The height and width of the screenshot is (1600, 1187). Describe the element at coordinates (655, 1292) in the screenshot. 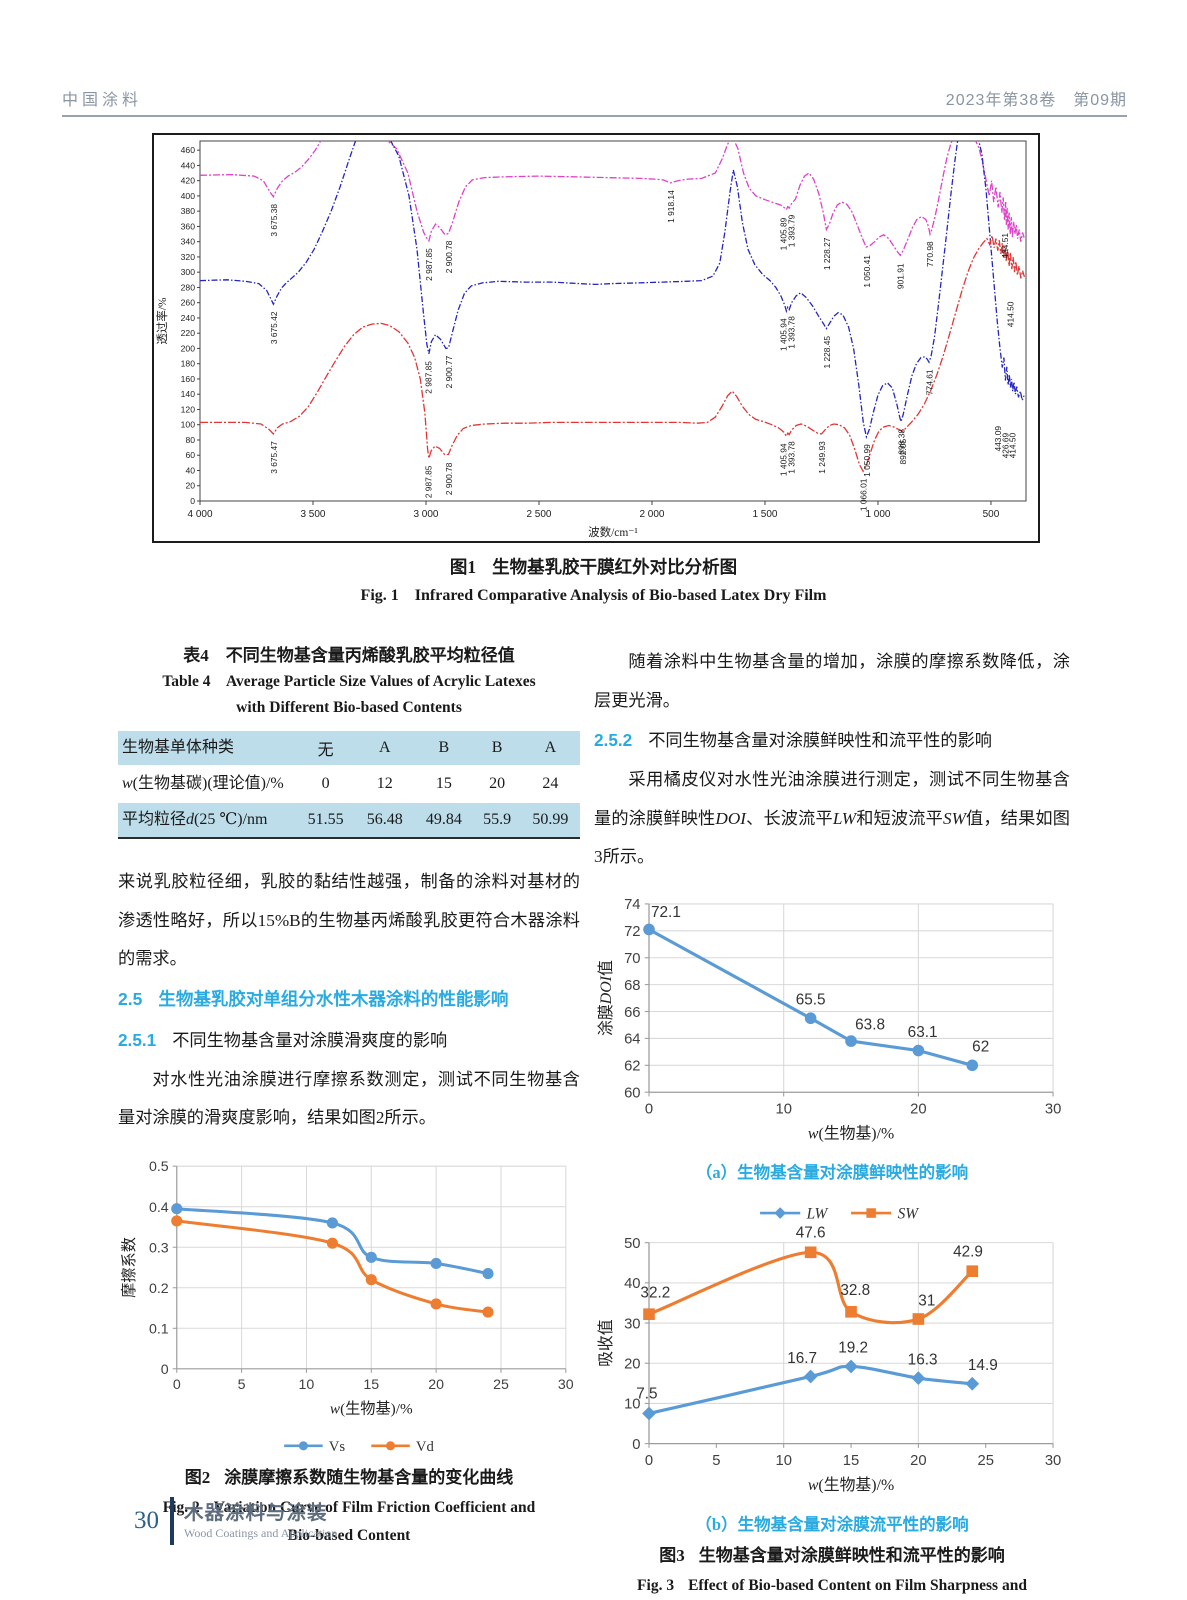

I see `svg-text: 32.2` at that location.